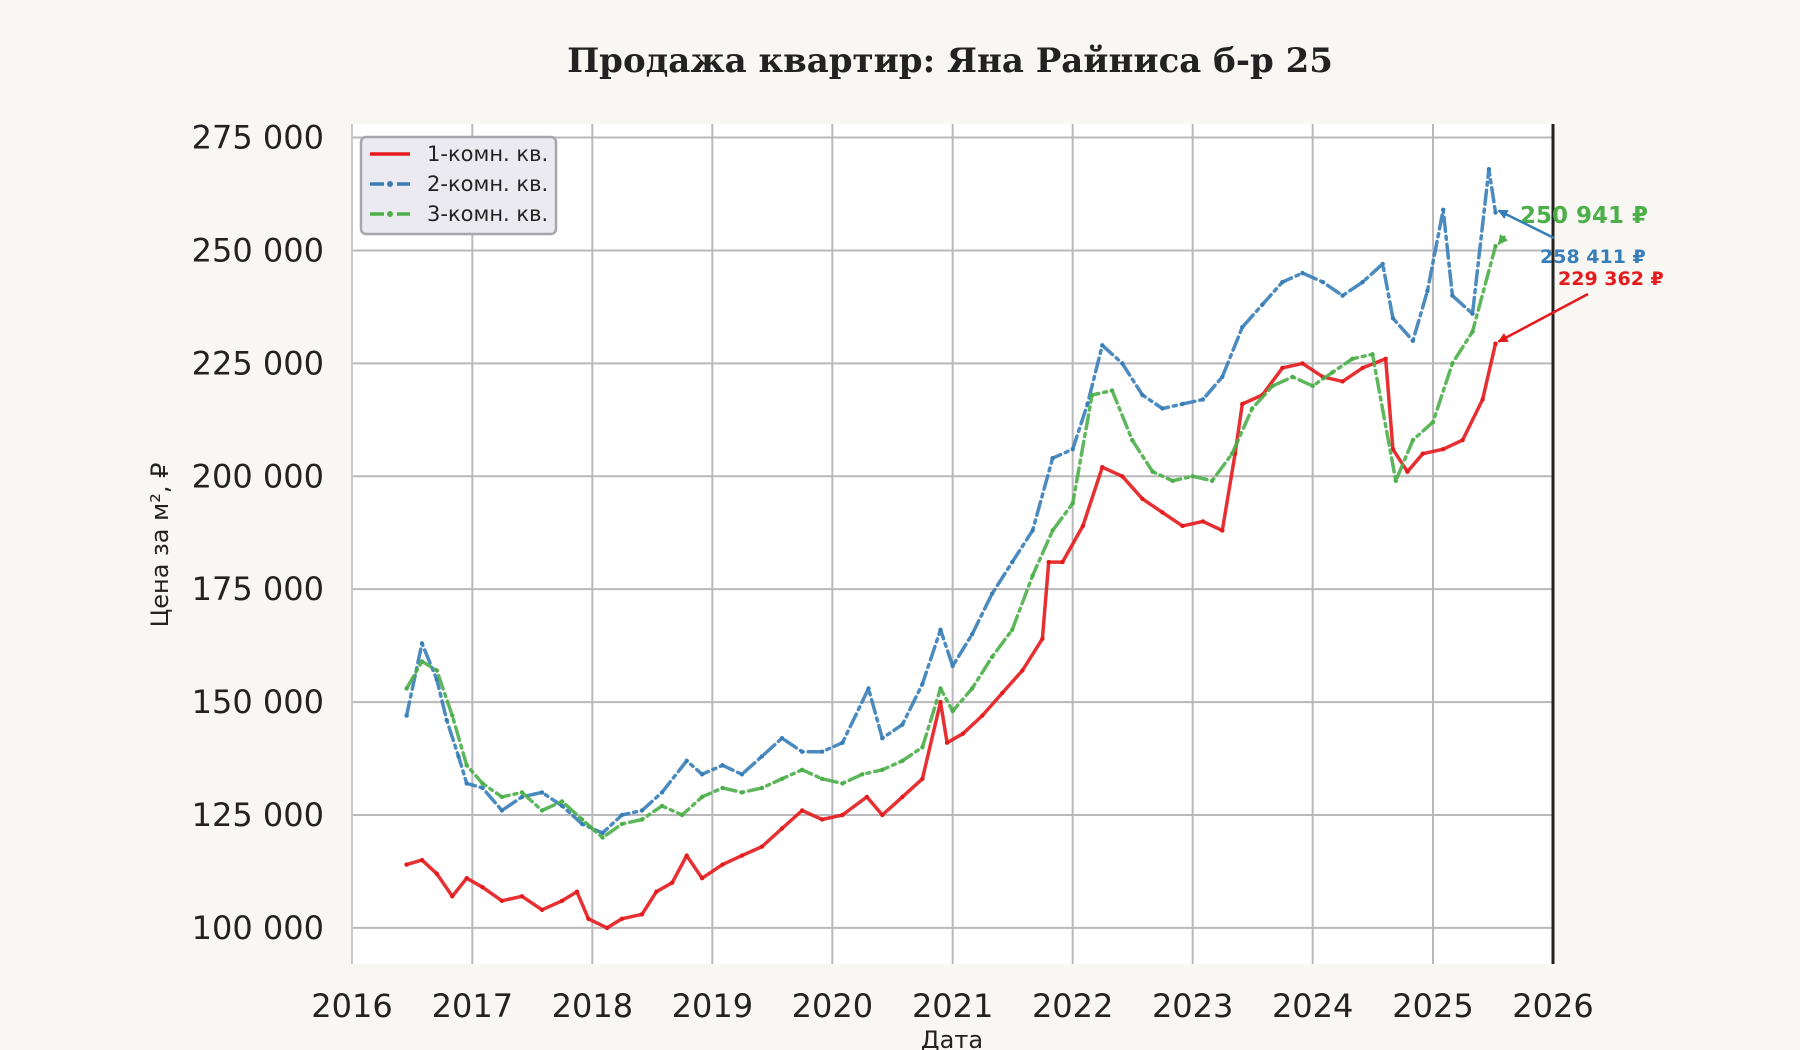  I want to click on legend: 1-комн. кв. 2-комн. кв. 3-комн. кв., so click(458, 185).